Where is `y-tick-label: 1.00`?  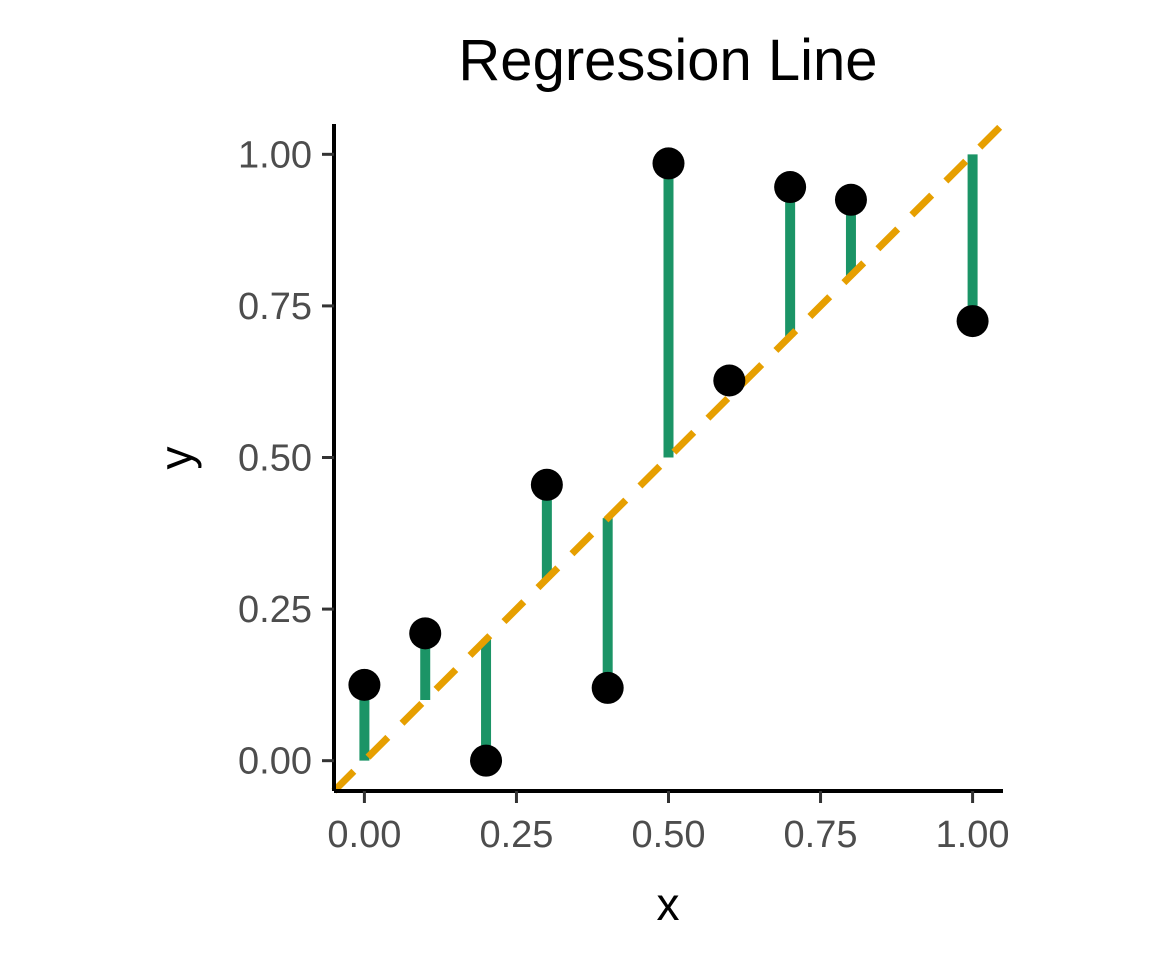 y-tick-label: 1.00 is located at coordinates (275, 155).